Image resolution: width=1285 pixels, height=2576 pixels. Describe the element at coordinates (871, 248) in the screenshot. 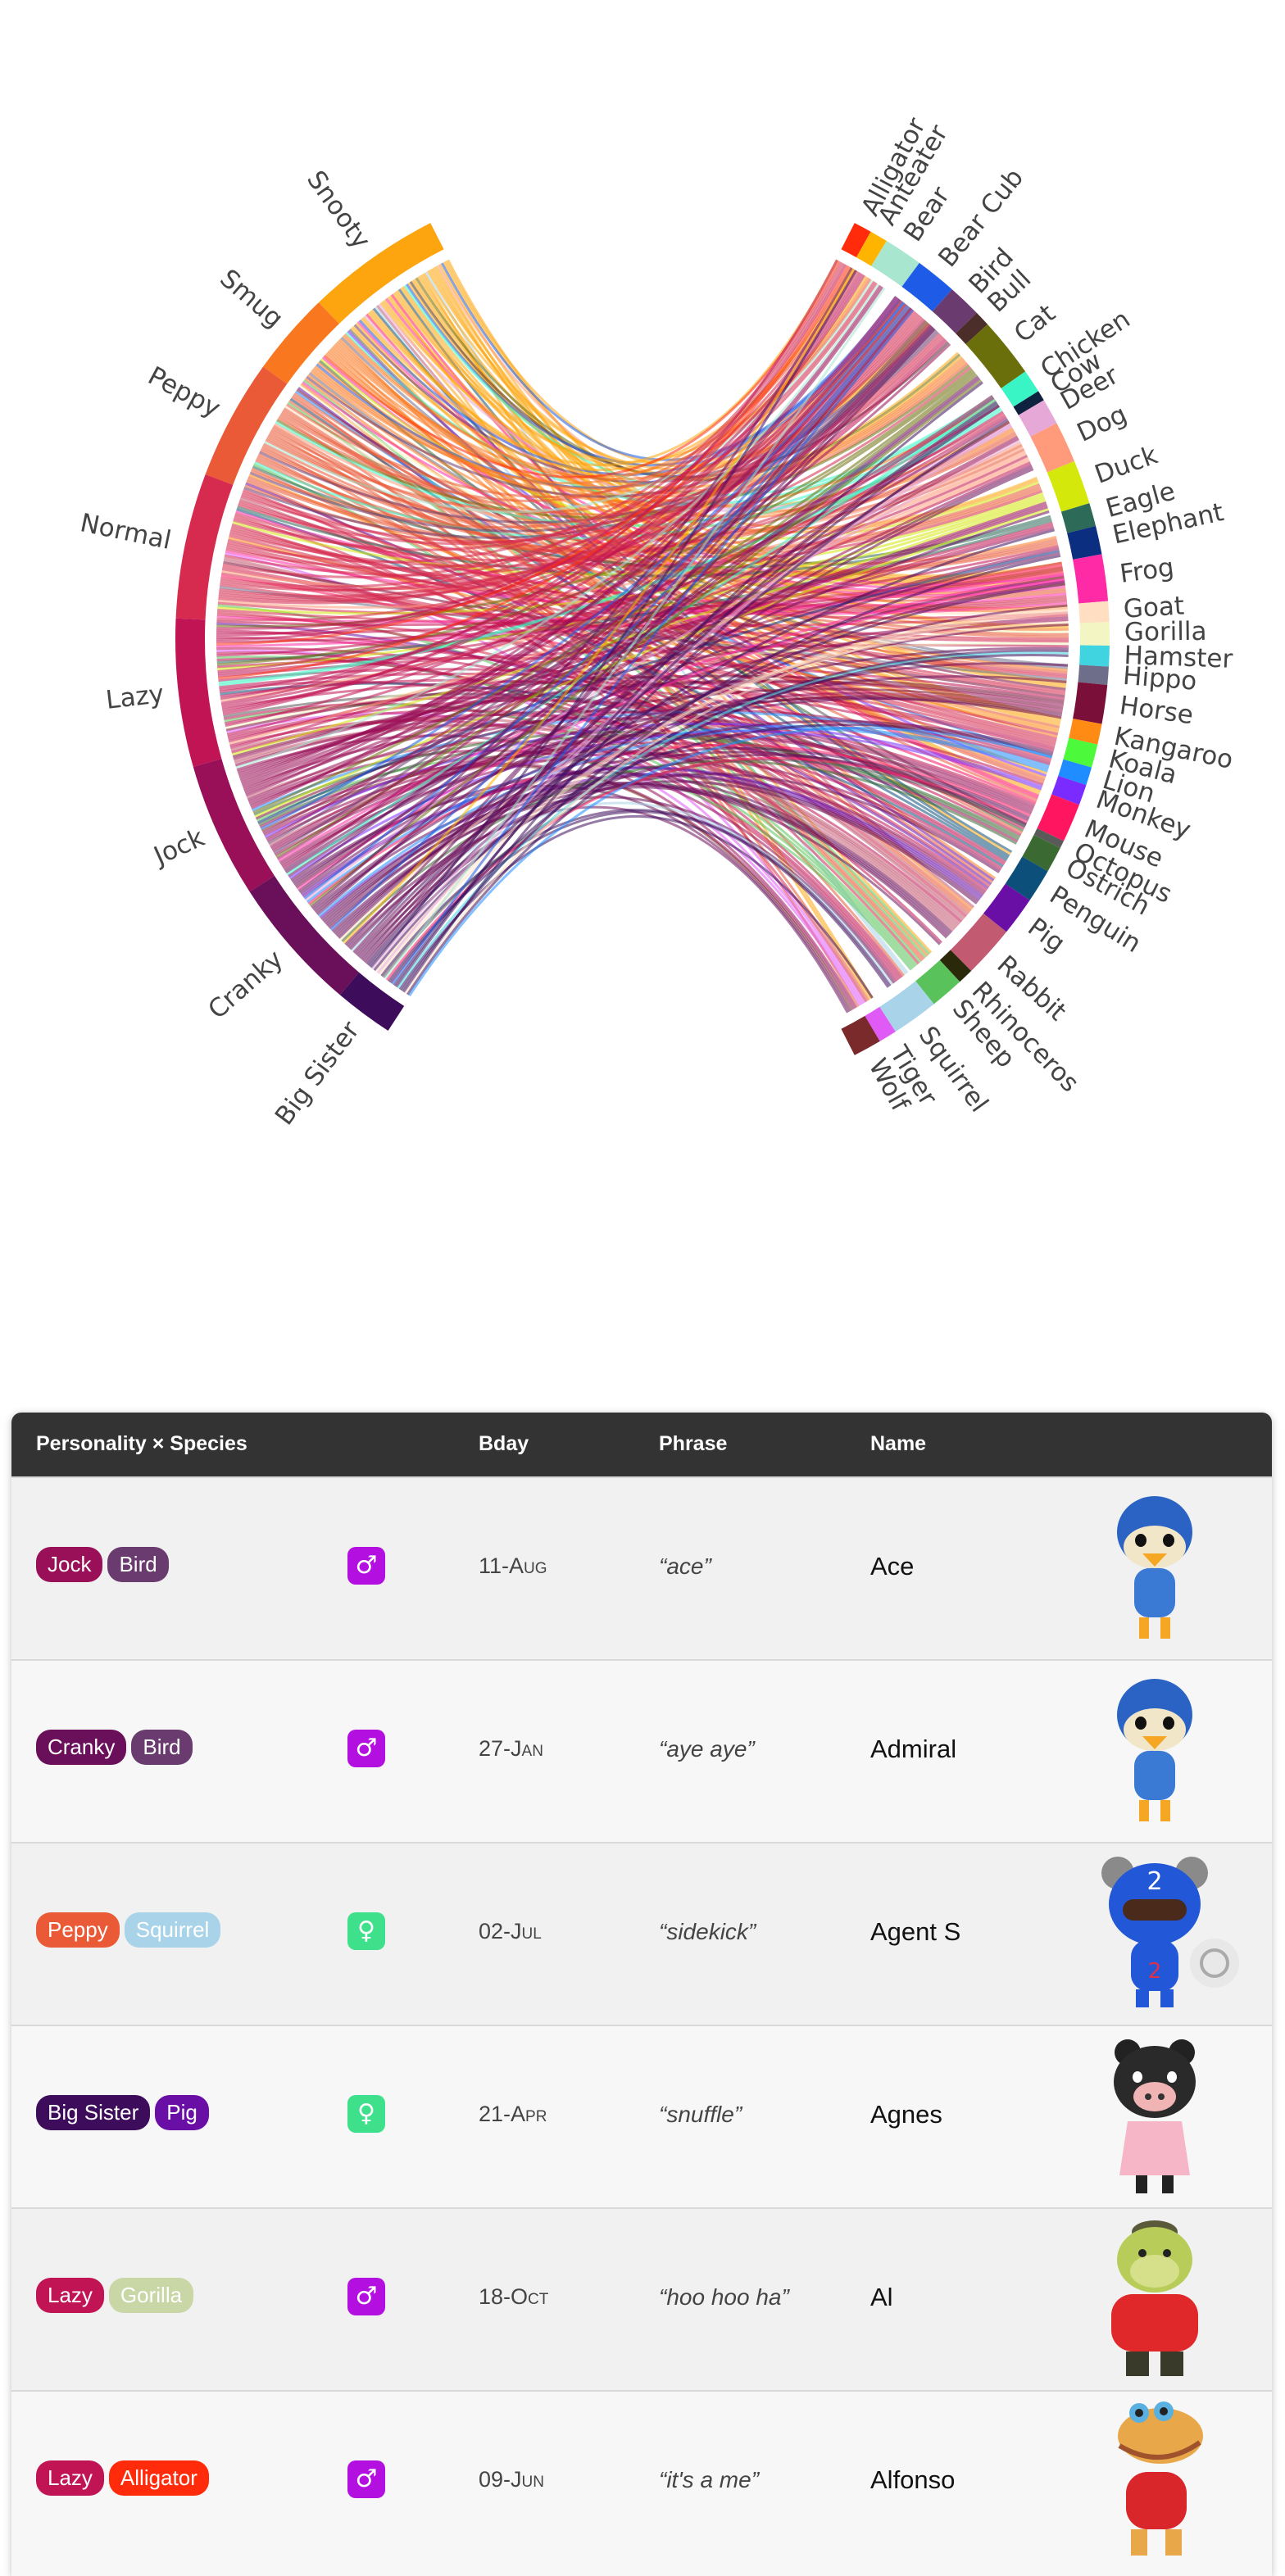

I see `arc-anteater` at that location.